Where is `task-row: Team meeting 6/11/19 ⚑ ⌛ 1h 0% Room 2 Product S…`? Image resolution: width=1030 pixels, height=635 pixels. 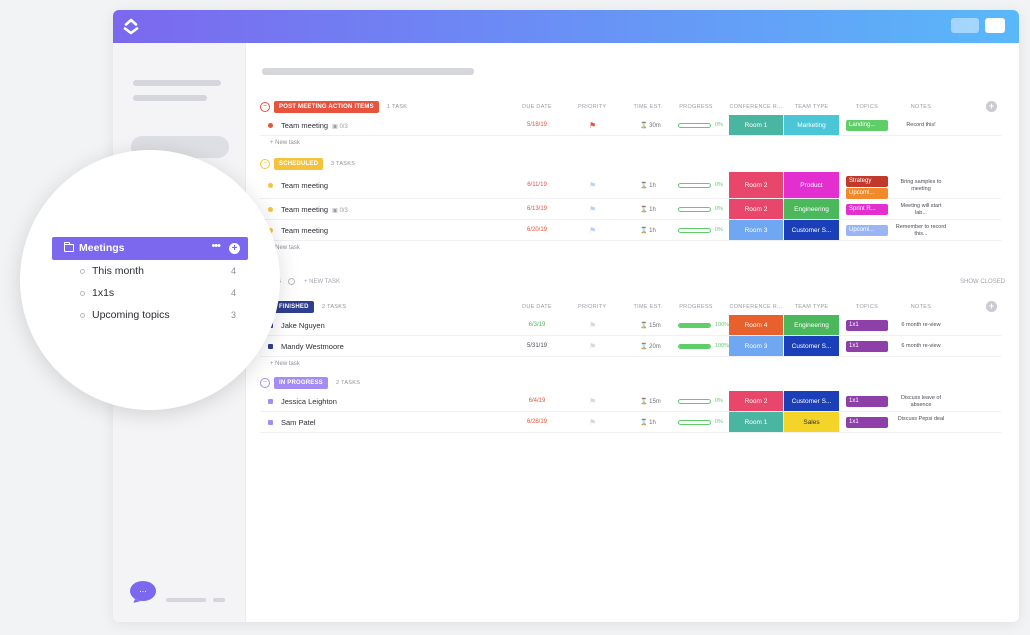
task-row: Team meeting 6/11/19 ⚑ ⌛ 1h 0% Room 2 Product S… is located at coordinates (630, 185).